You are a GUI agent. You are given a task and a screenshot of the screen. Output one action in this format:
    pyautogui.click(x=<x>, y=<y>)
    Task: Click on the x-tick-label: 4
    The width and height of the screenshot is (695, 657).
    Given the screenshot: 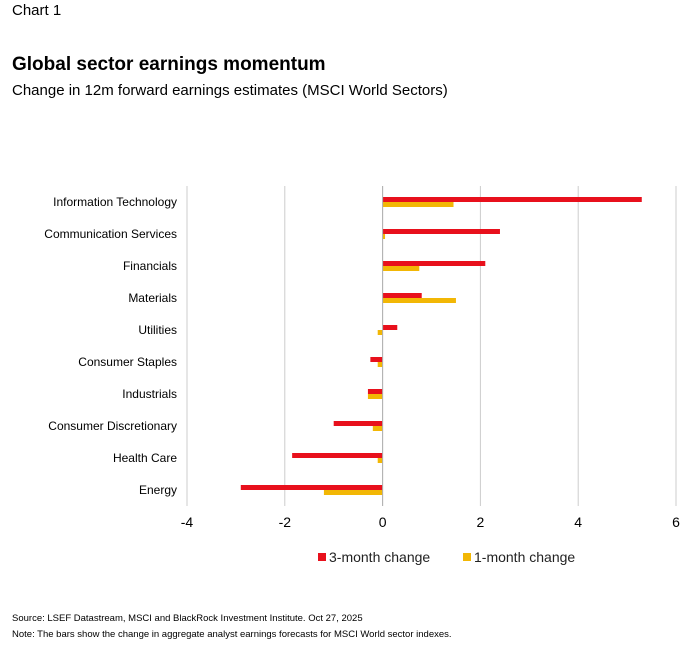 What is the action you would take?
    pyautogui.click(x=578, y=522)
    